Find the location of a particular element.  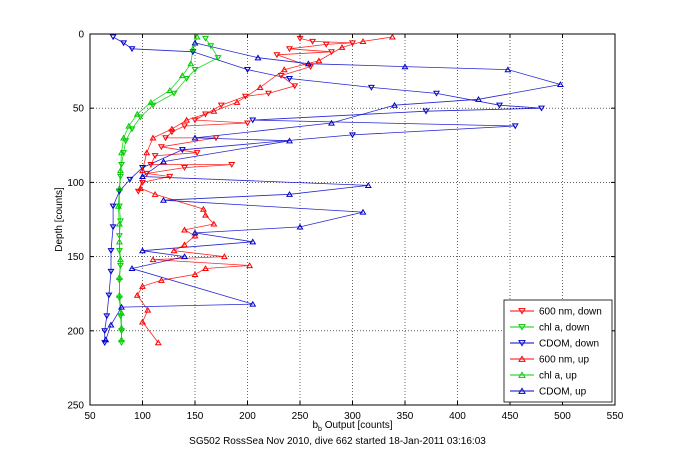

legend-entry-chl-a-down: chl a, down is located at coordinates (550, 328).